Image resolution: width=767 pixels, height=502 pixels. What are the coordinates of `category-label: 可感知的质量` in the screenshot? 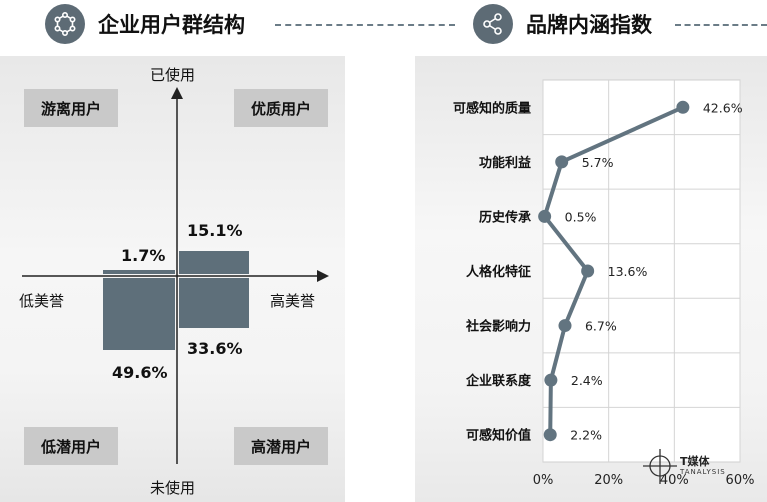 It's located at (492, 108).